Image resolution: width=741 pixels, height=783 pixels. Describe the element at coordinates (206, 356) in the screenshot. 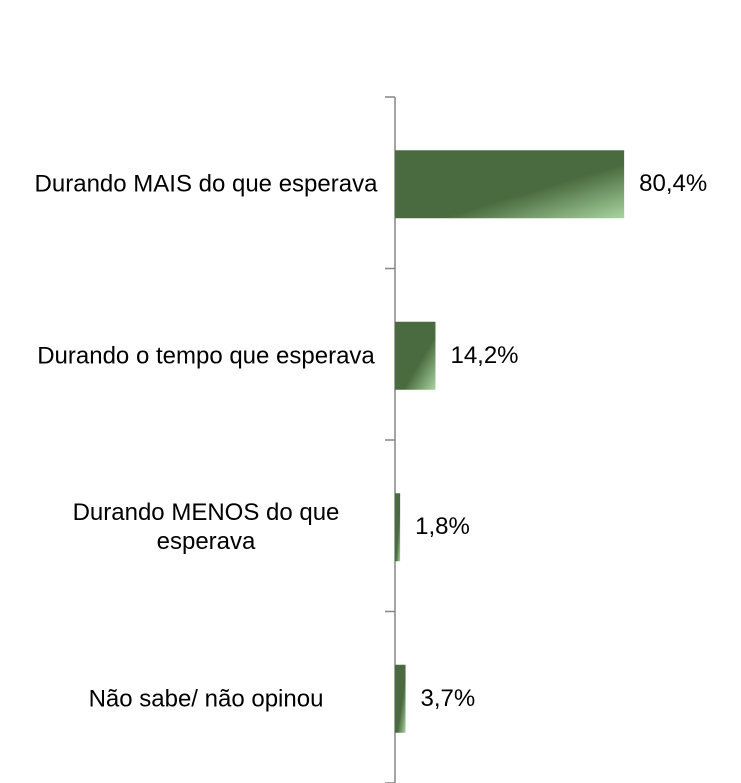

I see `category-label: Durando o tempo que esperava` at that location.